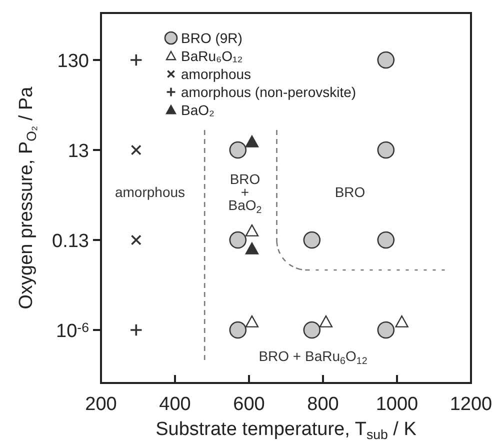 The height and width of the screenshot is (442, 497). What do you see at coordinates (78, 151) in the screenshot?
I see `y-tick-label: 13` at bounding box center [78, 151].